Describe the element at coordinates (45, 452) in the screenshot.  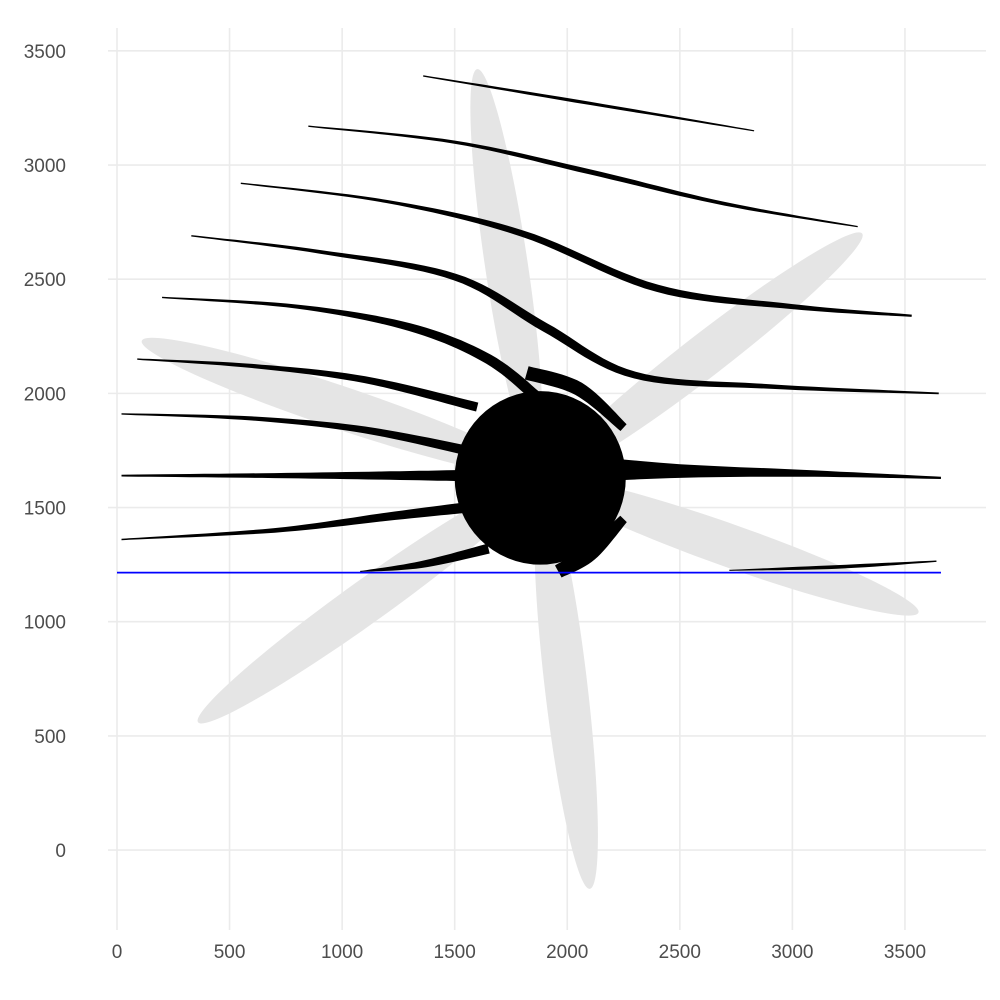
I see `y-axis-ticks: 0 500 1000 1500 2000 2500 3000 3500` at that location.